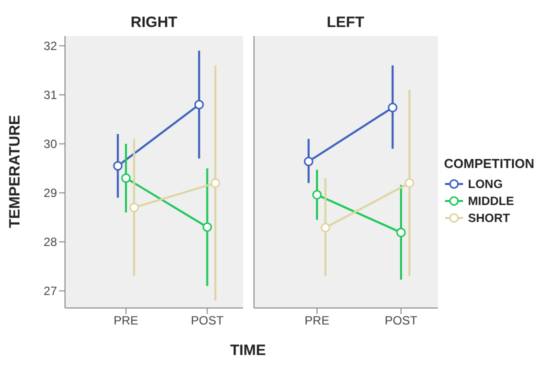 Image resolution: width=550 pixels, height=374 pixels. Describe the element at coordinates (489, 217) in the screenshot. I see `legend-label: SHORT` at that location.